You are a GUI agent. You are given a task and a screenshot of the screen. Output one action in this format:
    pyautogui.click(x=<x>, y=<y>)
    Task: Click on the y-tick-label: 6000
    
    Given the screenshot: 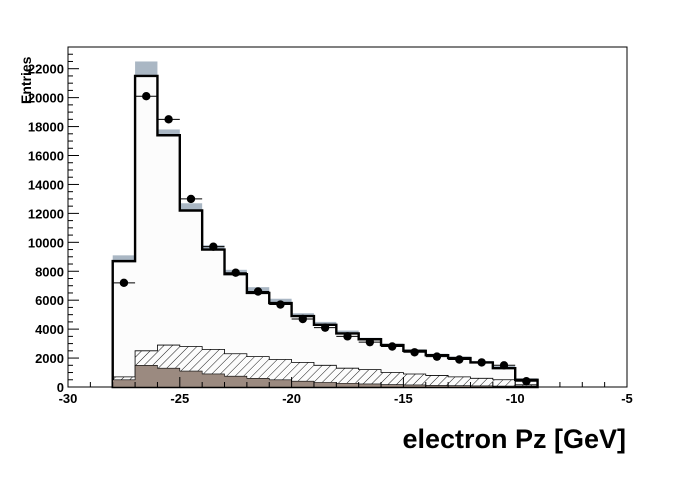 What is the action you would take?
    pyautogui.click(x=49, y=300)
    